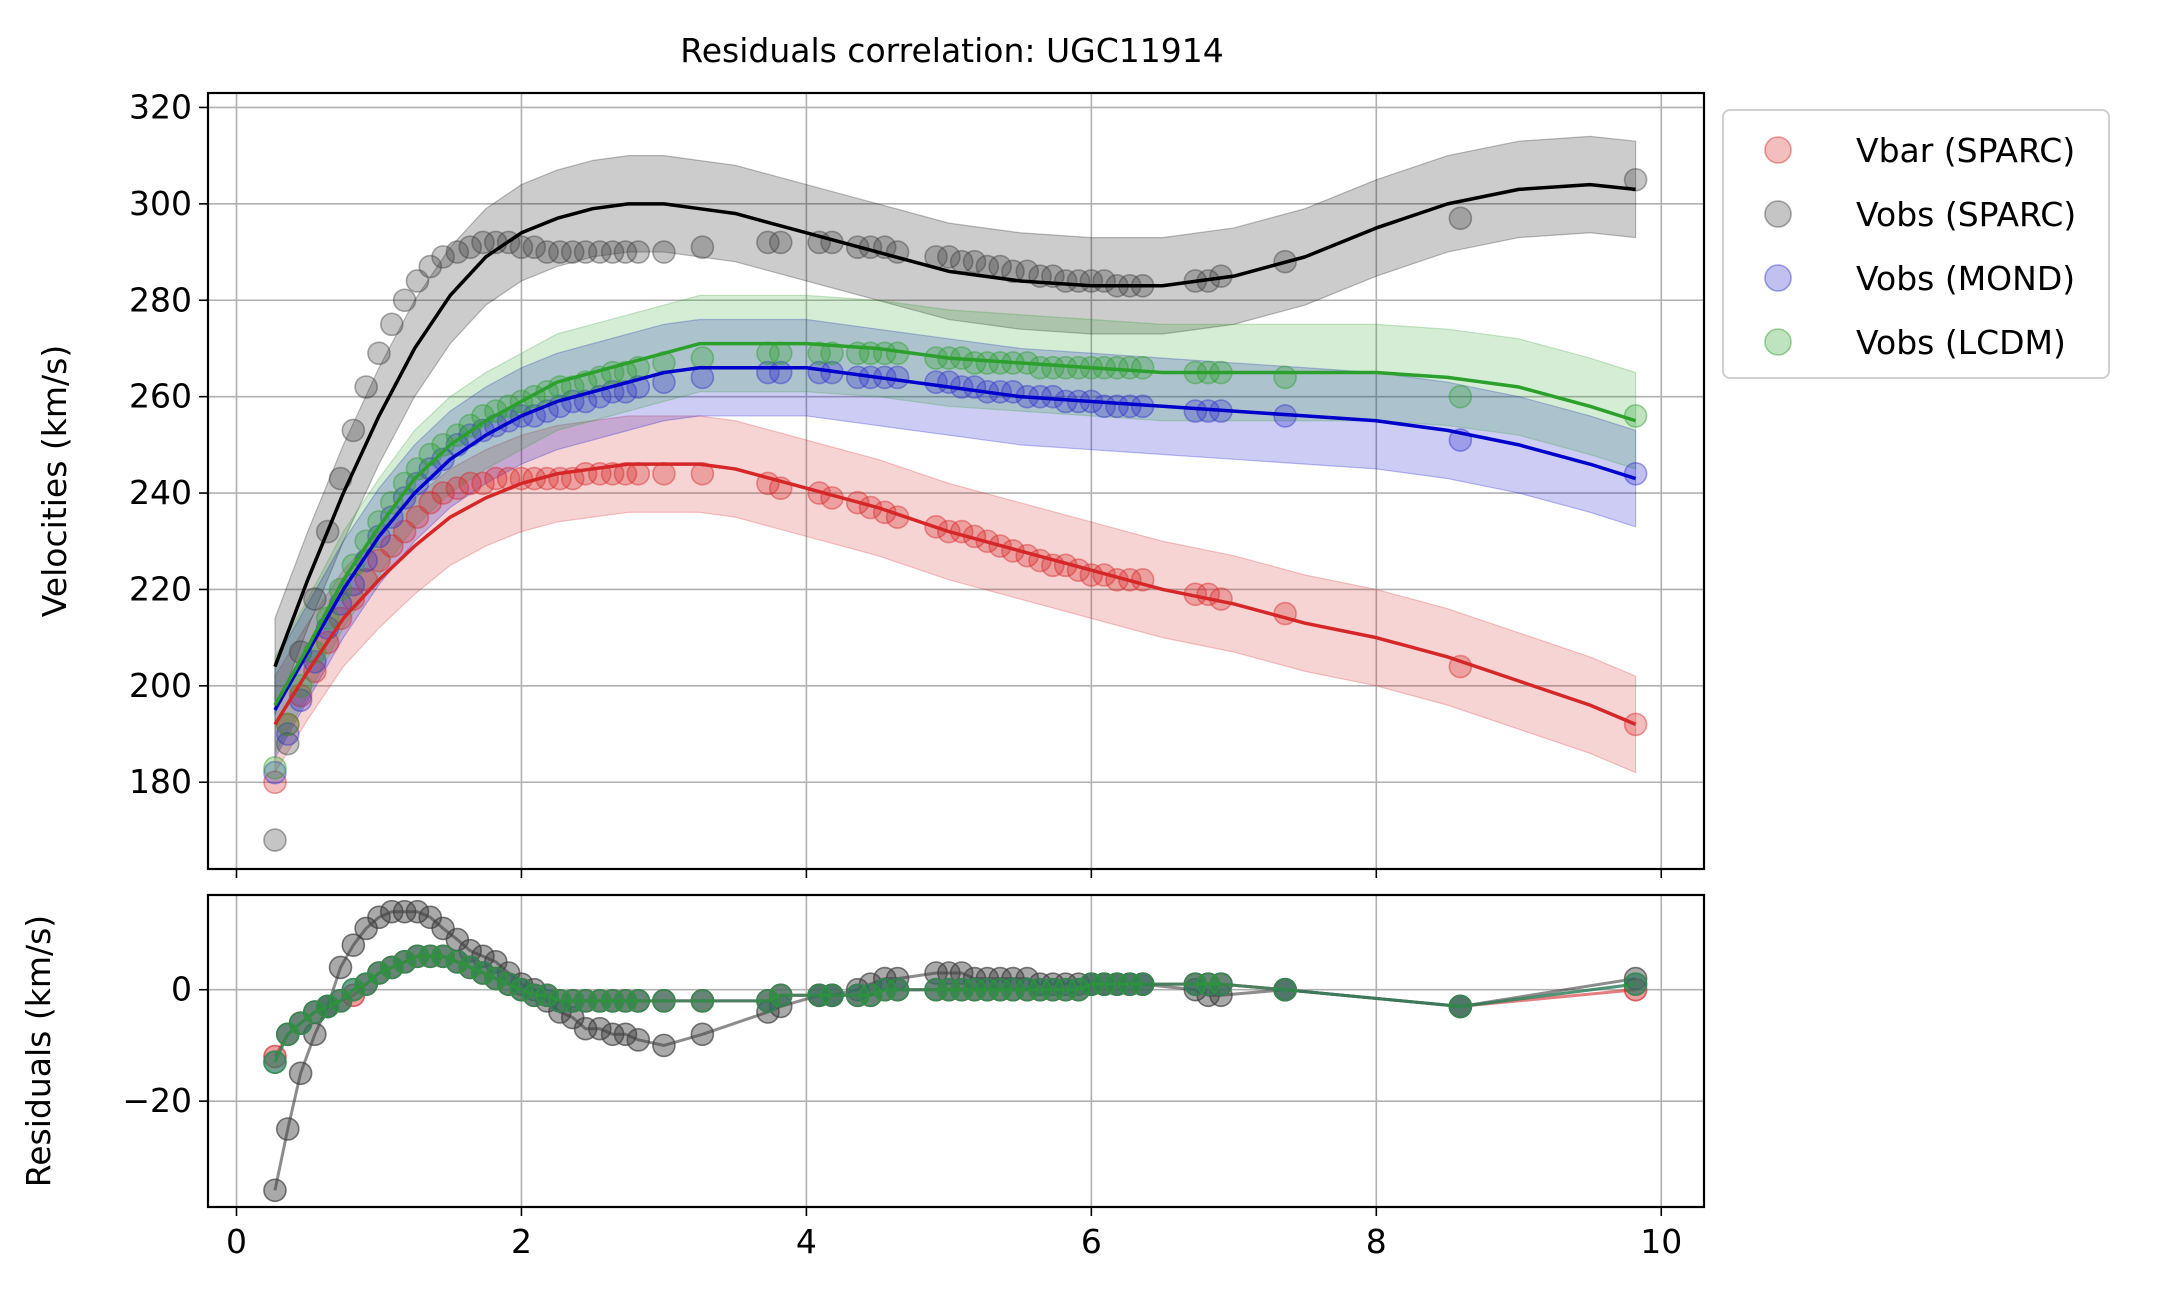 Image resolution: width=2172 pixels, height=1302 pixels. Describe the element at coordinates (160, 203) in the screenshot. I see `velocity-y-tick-label: 300` at that location.